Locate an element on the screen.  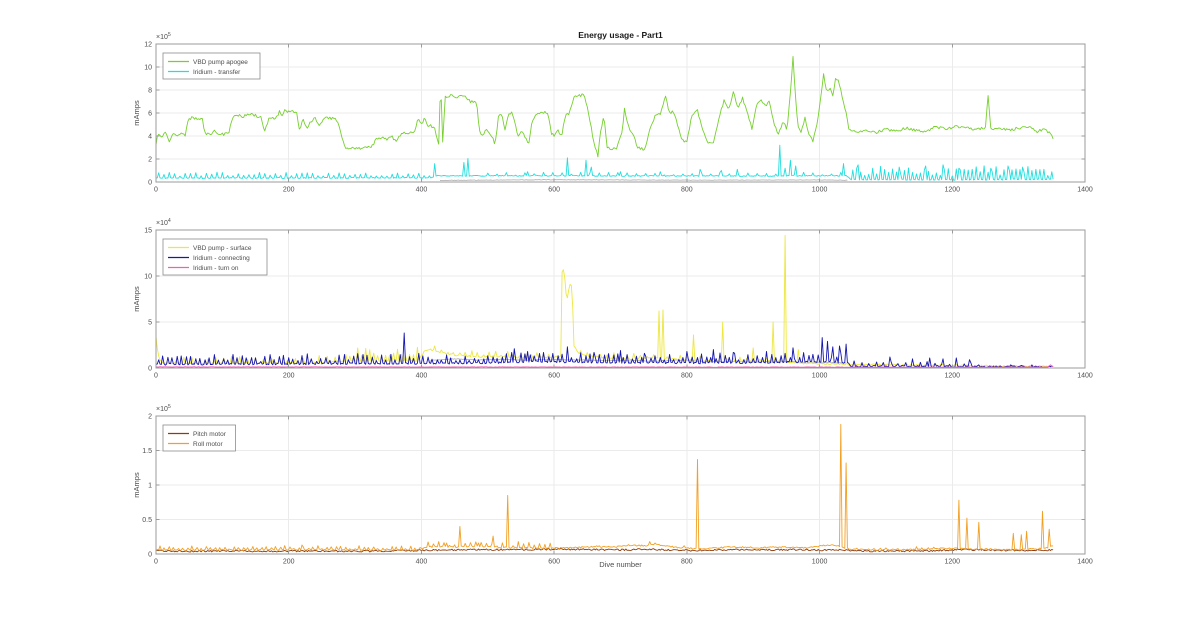
series-iridium-transfer is located at coordinates (604, 162).